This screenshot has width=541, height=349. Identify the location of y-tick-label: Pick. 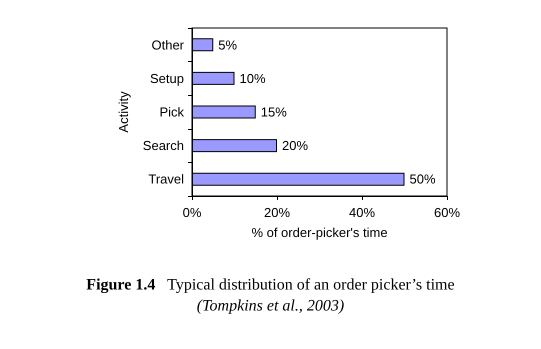
(171, 112).